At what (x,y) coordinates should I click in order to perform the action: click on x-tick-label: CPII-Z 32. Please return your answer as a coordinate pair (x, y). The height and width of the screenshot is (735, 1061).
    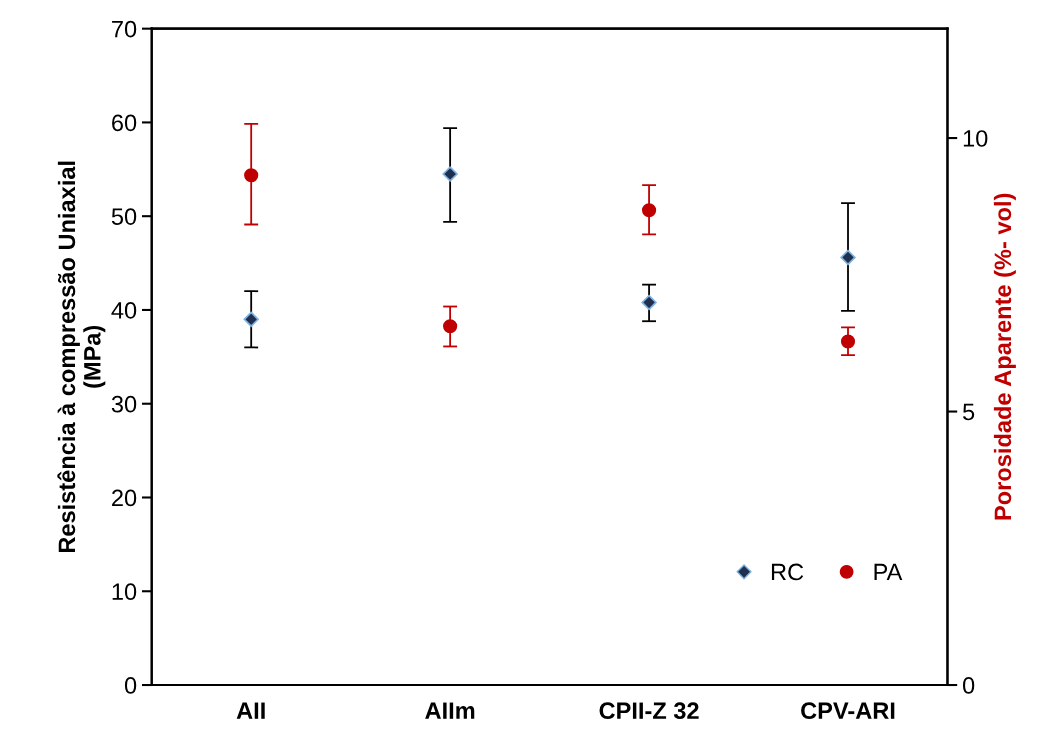
    Looking at the image, I should click on (649, 711).